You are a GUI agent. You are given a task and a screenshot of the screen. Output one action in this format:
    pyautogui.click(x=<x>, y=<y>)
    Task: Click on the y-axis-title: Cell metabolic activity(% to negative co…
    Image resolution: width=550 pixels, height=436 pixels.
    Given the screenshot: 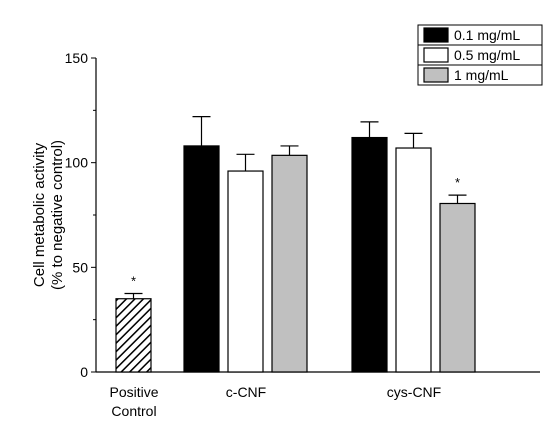 What is the action you would take?
    pyautogui.click(x=48, y=215)
    